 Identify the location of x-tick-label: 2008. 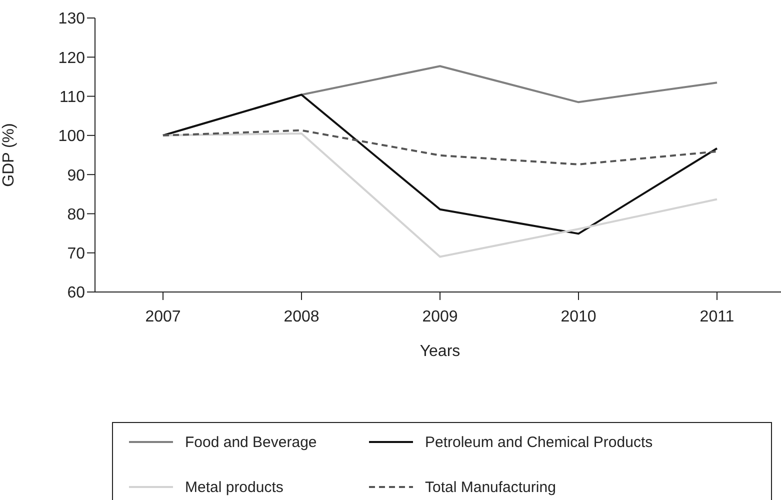
(302, 317).